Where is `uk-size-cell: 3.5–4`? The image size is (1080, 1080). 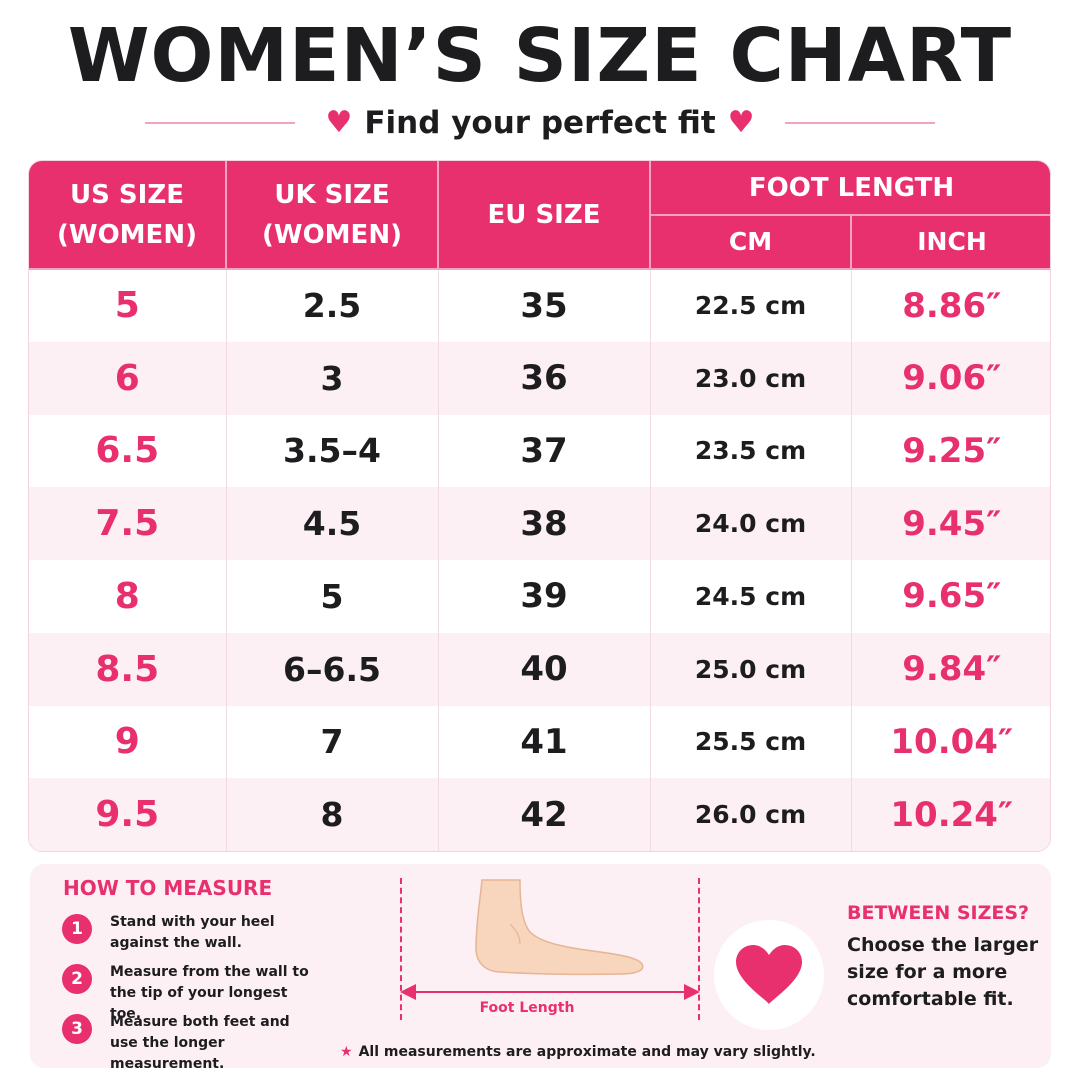 uk-size-cell: 3.5–4 is located at coordinates (332, 451).